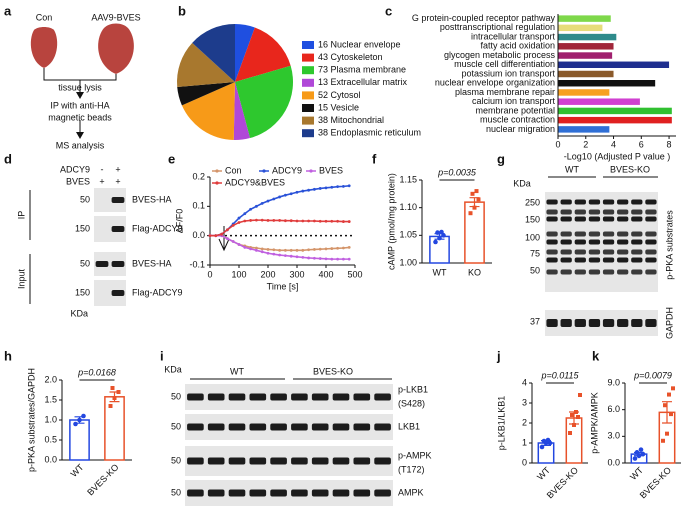 The height and width of the screenshot is (517, 685). I want to click on x-tick-label: 0, so click(557, 144).